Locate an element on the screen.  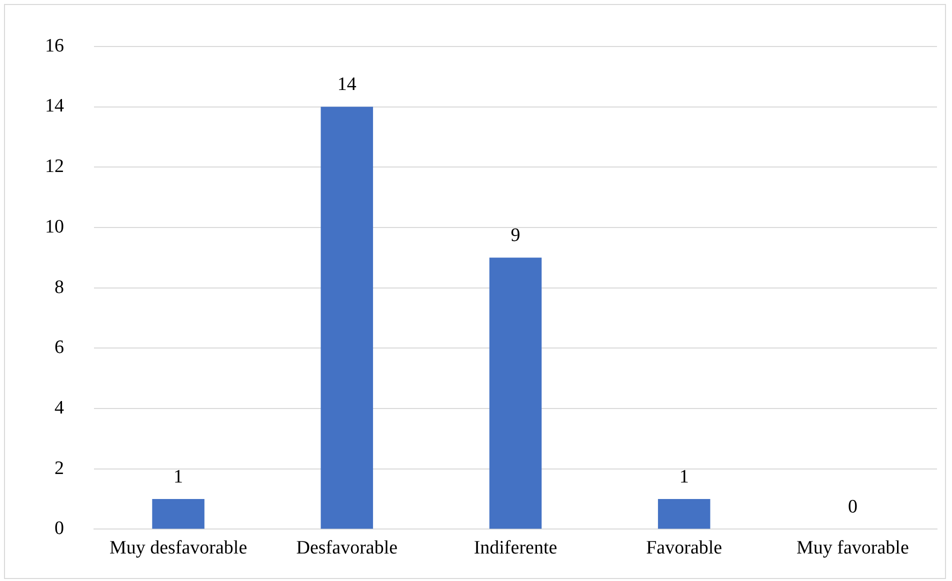
y-tick-label: 16 is located at coordinates (54, 45).